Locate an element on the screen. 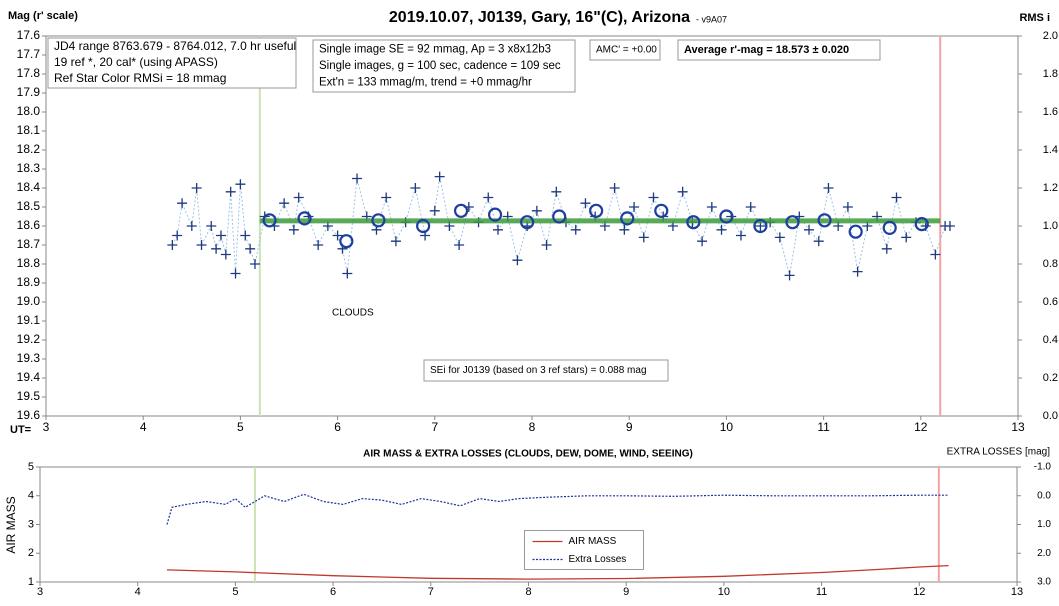  y-tick-label: 18.4 is located at coordinates (29, 187).